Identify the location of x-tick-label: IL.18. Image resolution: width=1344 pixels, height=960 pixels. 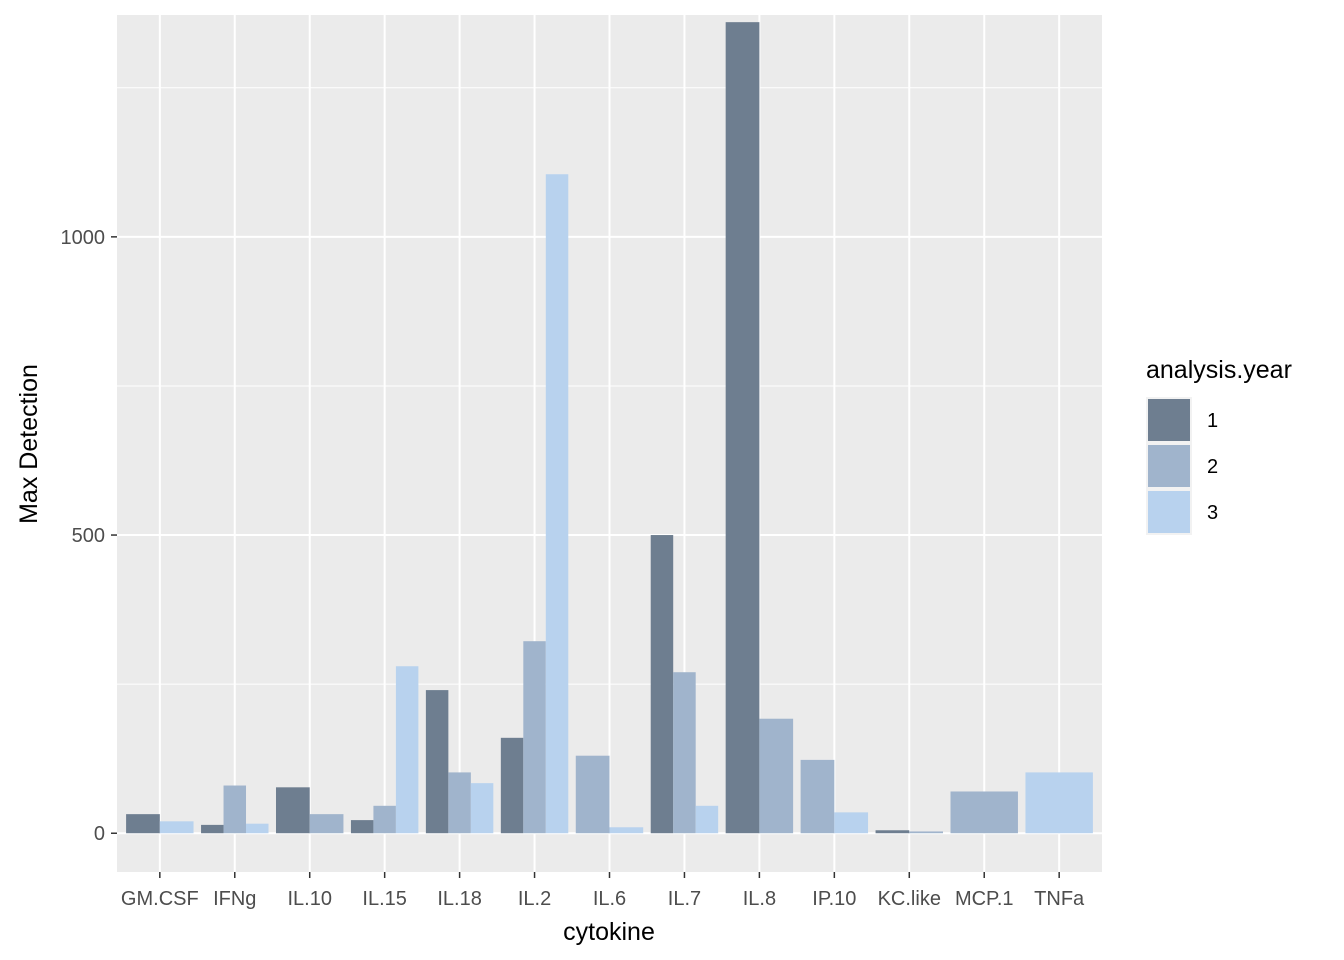
(459, 899).